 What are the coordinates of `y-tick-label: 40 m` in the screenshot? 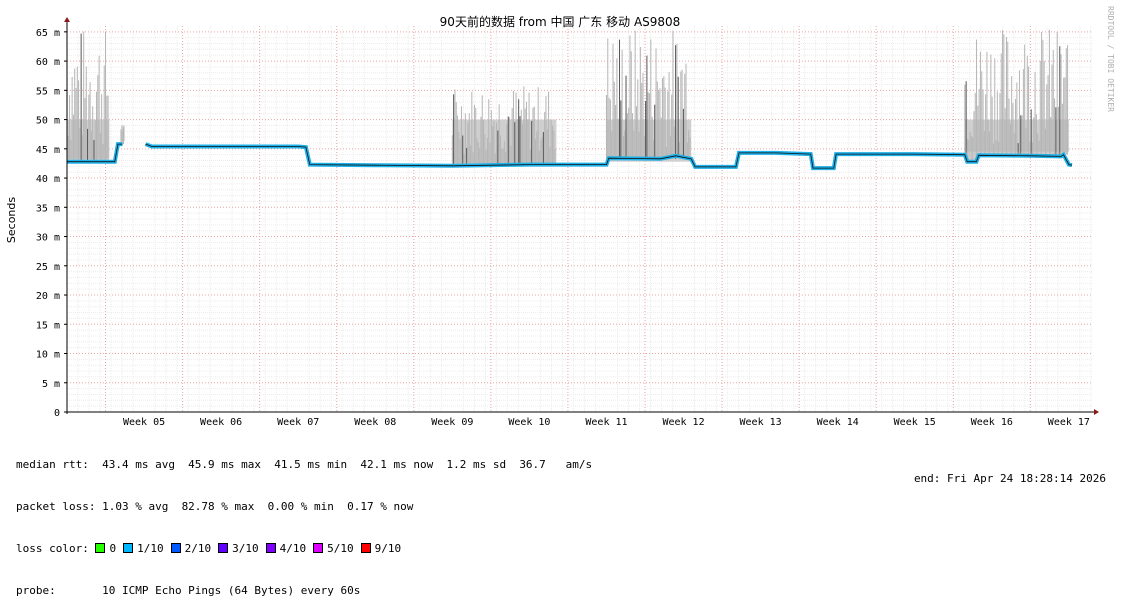 It's located at (48, 179).